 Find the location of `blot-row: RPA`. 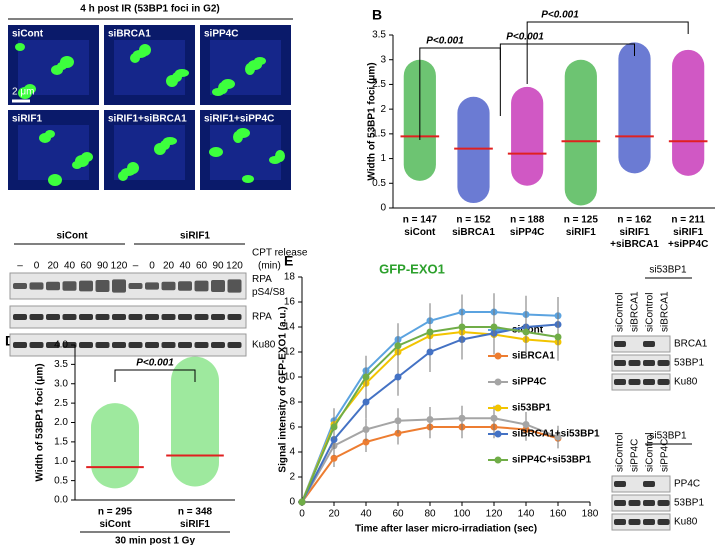

blot-row: RPA is located at coordinates (262, 317).